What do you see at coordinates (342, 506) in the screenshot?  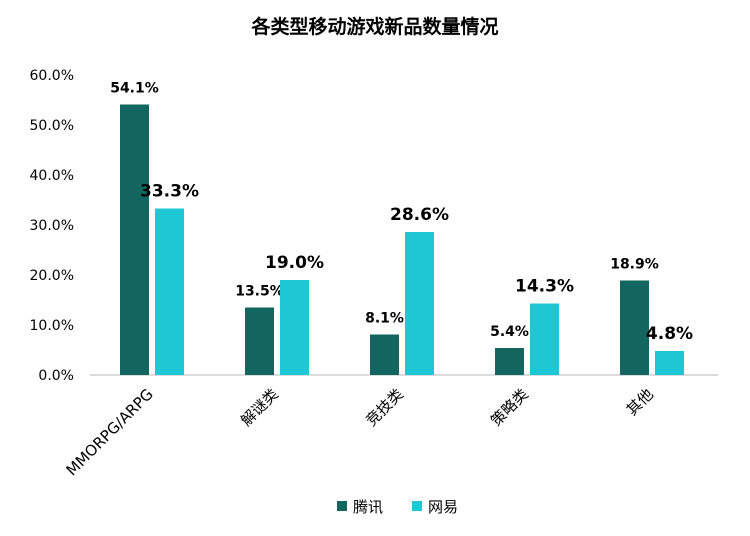 I see `legend-swatch-tencent` at bounding box center [342, 506].